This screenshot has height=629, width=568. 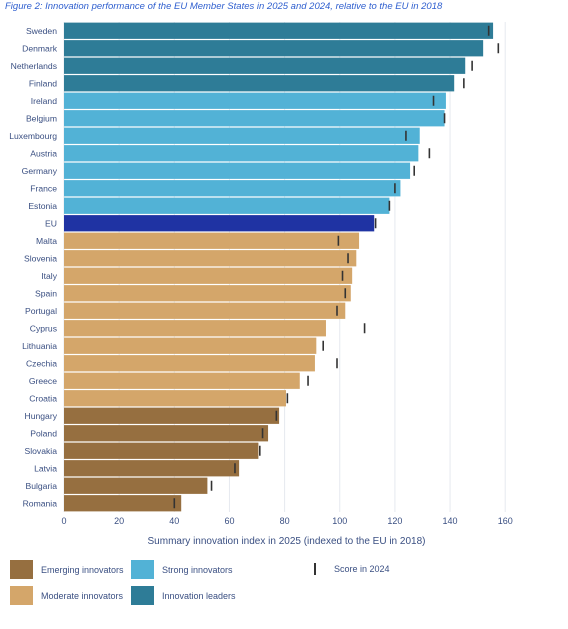 I want to click on x-tick-label: 20, so click(x=119, y=521).